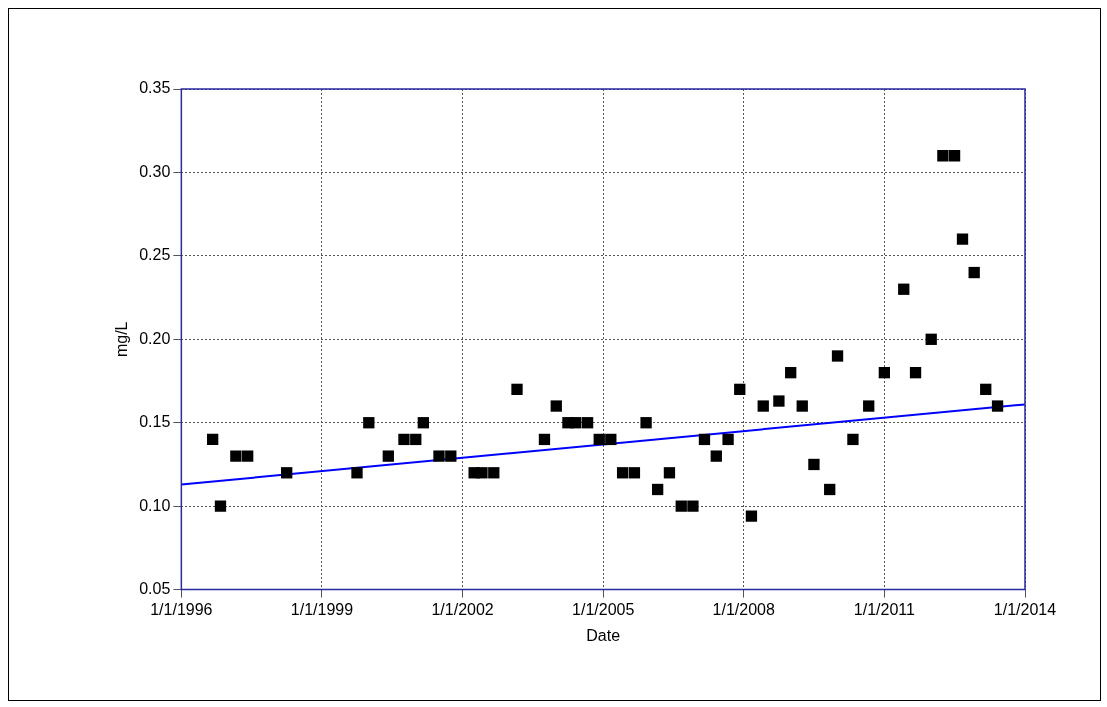  What do you see at coordinates (155, 422) in the screenshot?
I see `y-tick-label: 0.15` at bounding box center [155, 422].